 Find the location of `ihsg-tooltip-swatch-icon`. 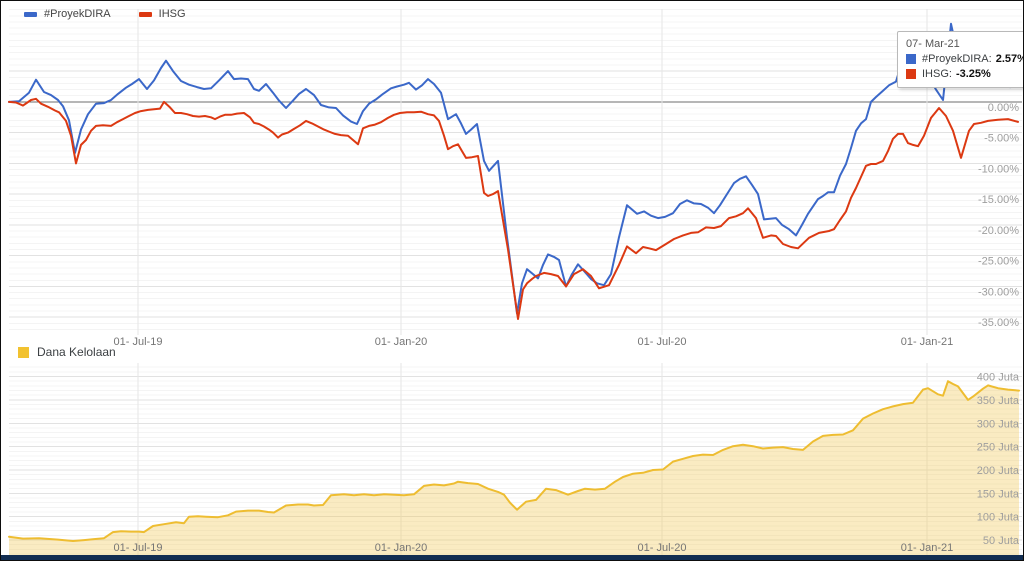

ihsg-tooltip-swatch-icon is located at coordinates (911, 74).